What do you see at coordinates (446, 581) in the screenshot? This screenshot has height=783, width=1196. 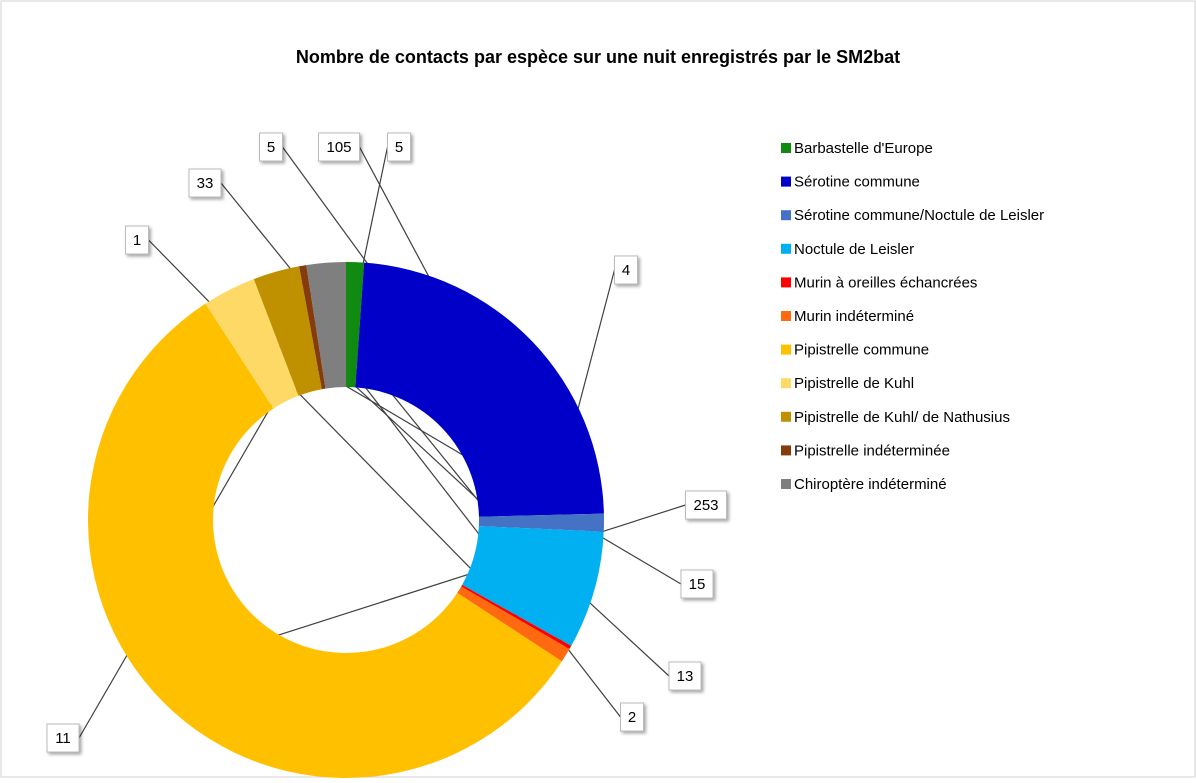 I see `leader-line` at bounding box center [446, 581].